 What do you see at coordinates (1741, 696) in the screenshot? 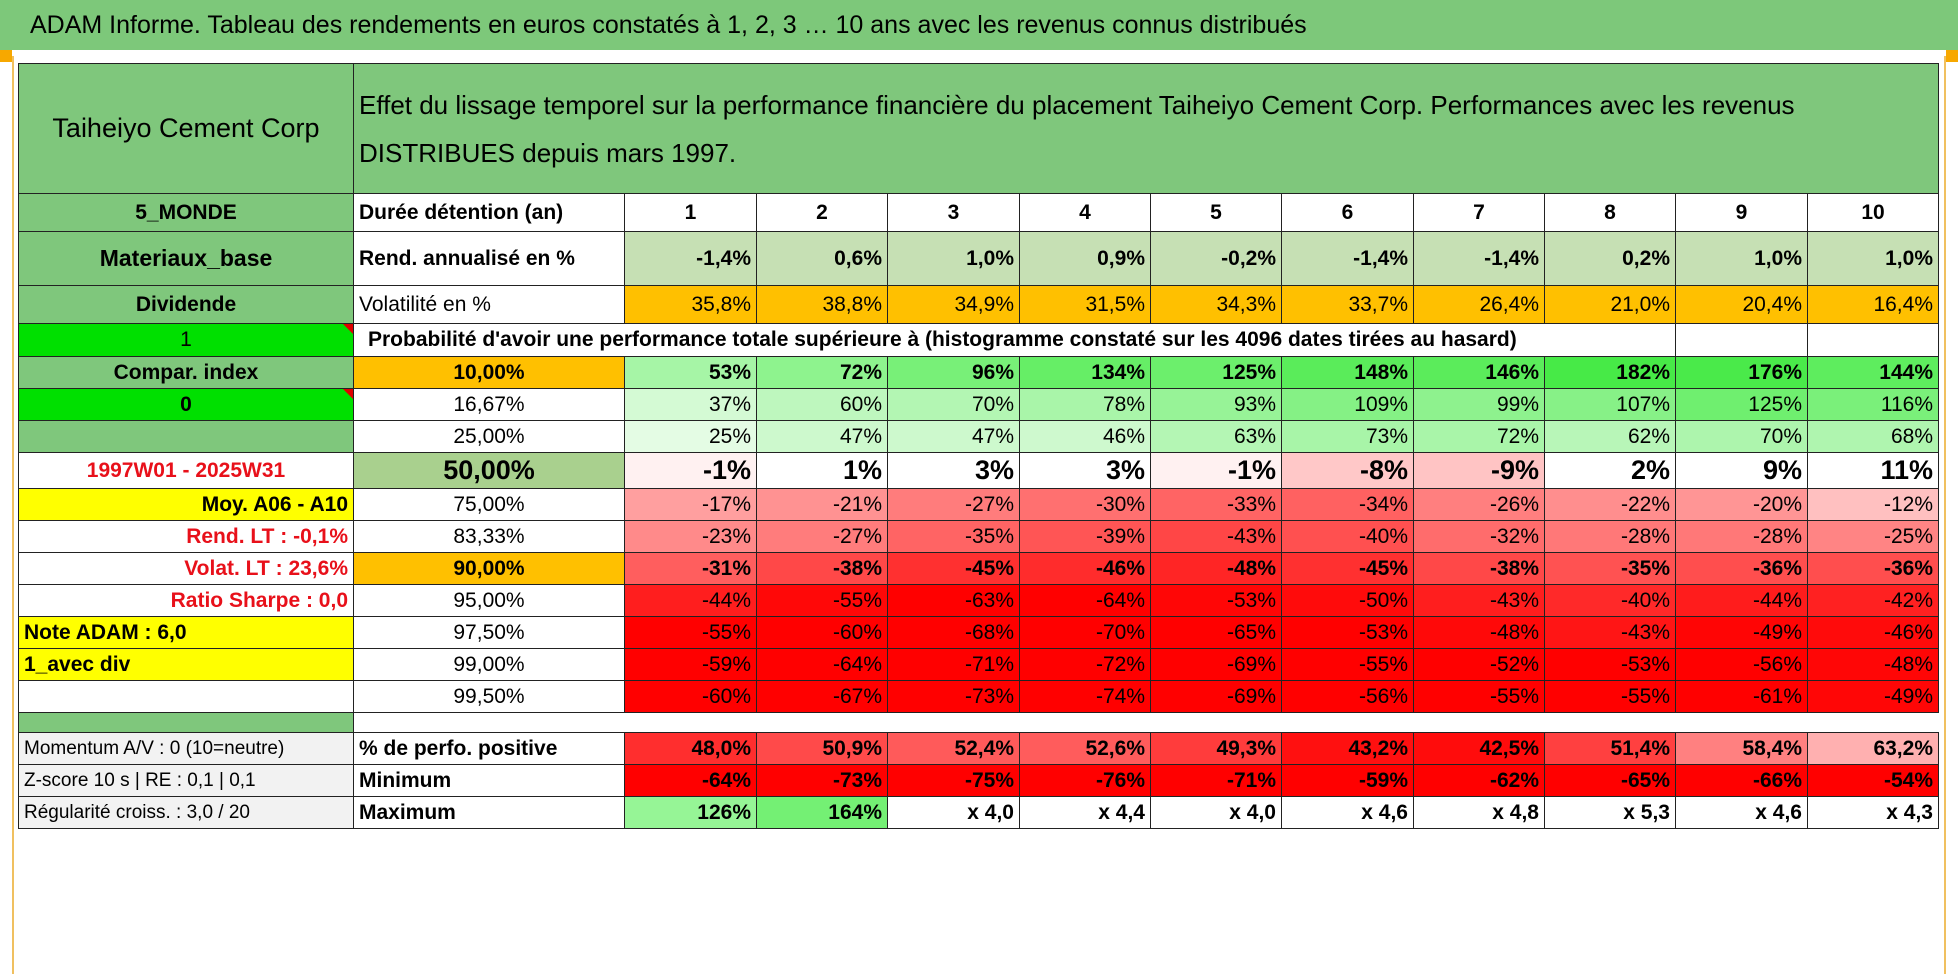
I see `percentile-value-cell: -61%` at bounding box center [1741, 696].